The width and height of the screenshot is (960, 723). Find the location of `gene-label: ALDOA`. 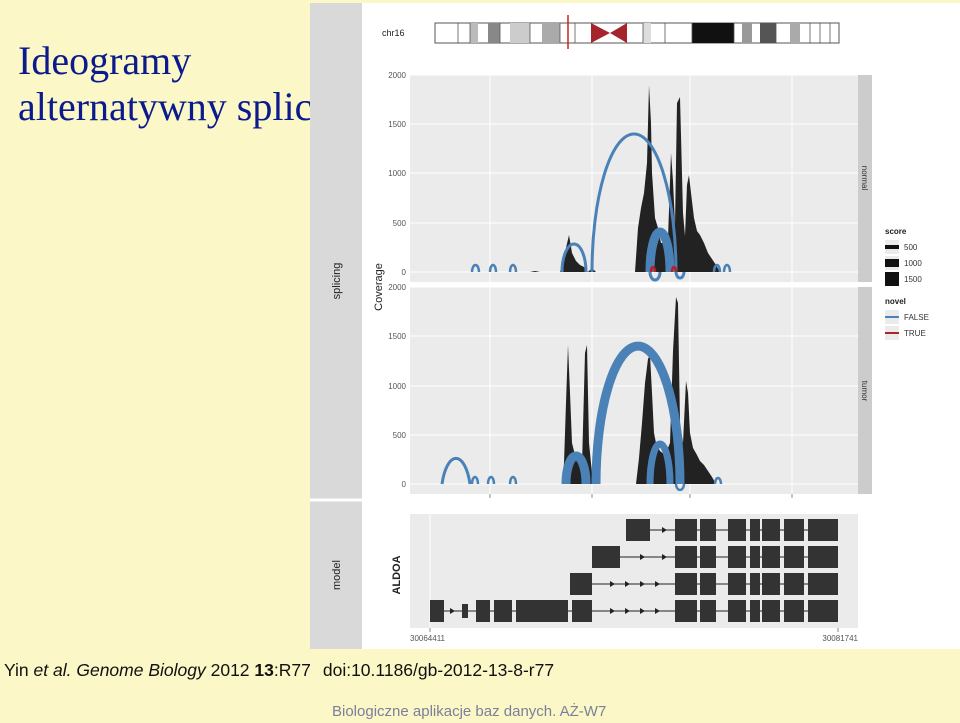

gene-label: ALDOA is located at coordinates (397, 574).